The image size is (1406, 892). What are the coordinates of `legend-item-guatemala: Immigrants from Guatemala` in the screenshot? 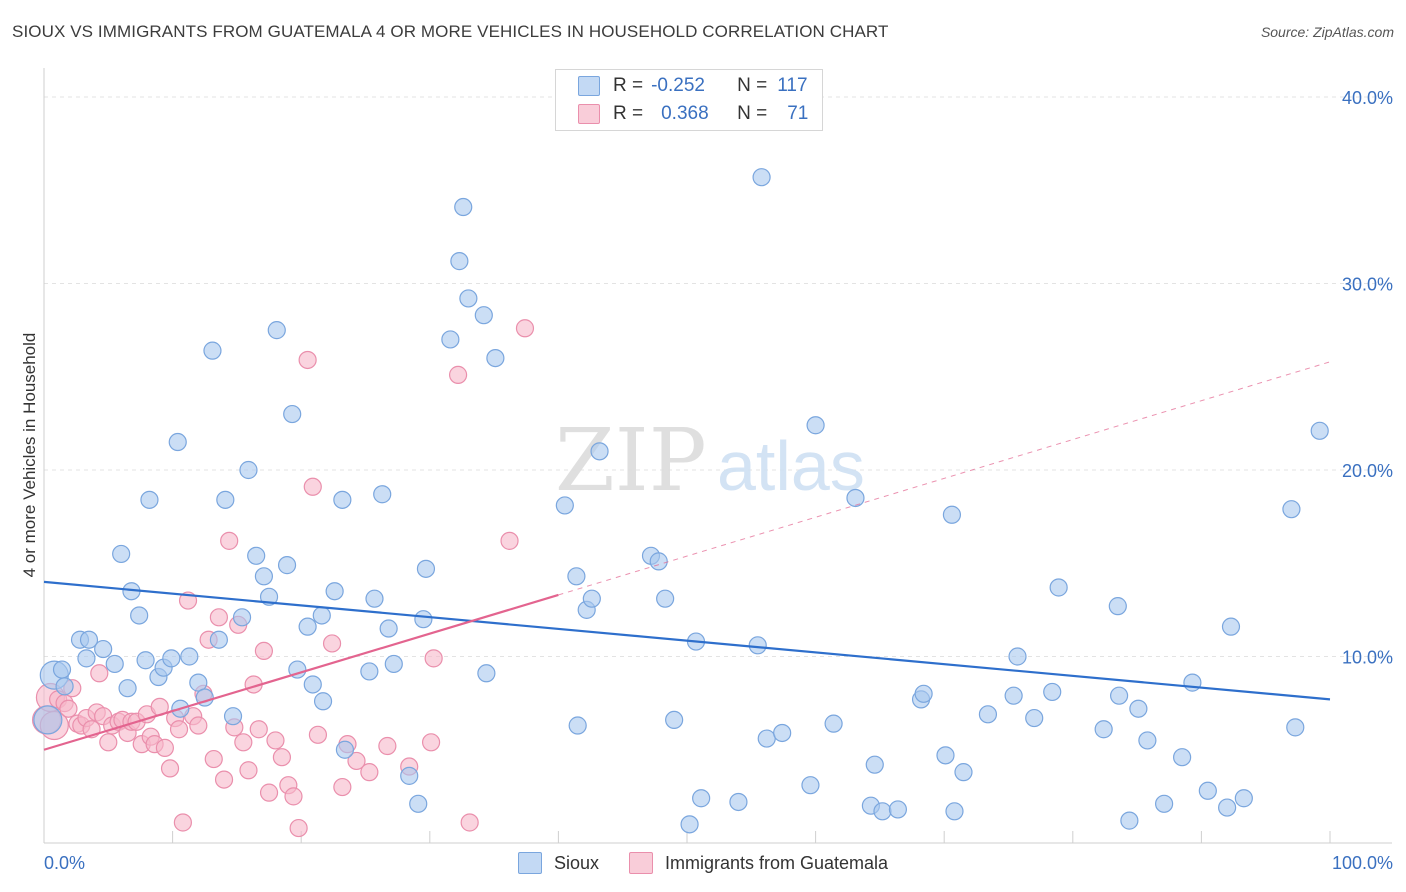 It's located at (758, 863).